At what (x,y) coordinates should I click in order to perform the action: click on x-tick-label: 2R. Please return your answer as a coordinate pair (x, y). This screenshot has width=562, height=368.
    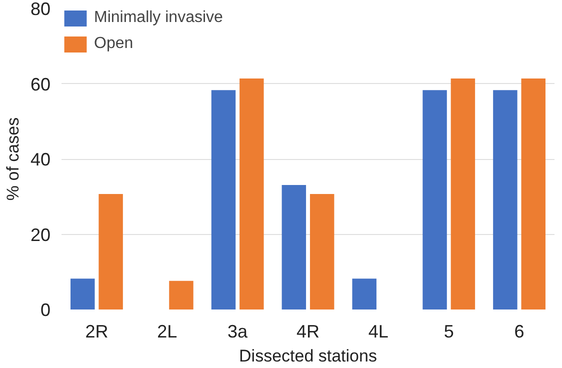
    Looking at the image, I should click on (96, 332).